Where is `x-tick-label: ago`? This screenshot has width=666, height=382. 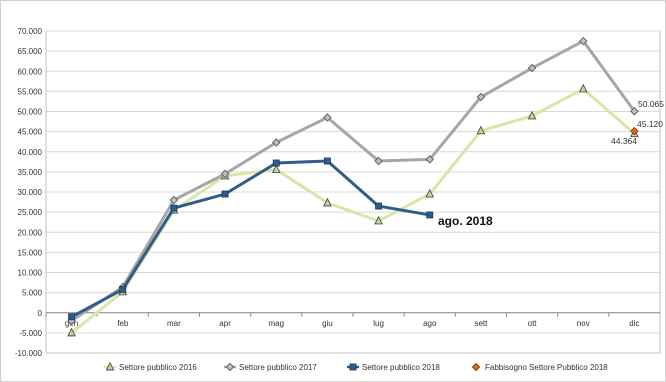 x-tick-label: ago is located at coordinates (430, 323).